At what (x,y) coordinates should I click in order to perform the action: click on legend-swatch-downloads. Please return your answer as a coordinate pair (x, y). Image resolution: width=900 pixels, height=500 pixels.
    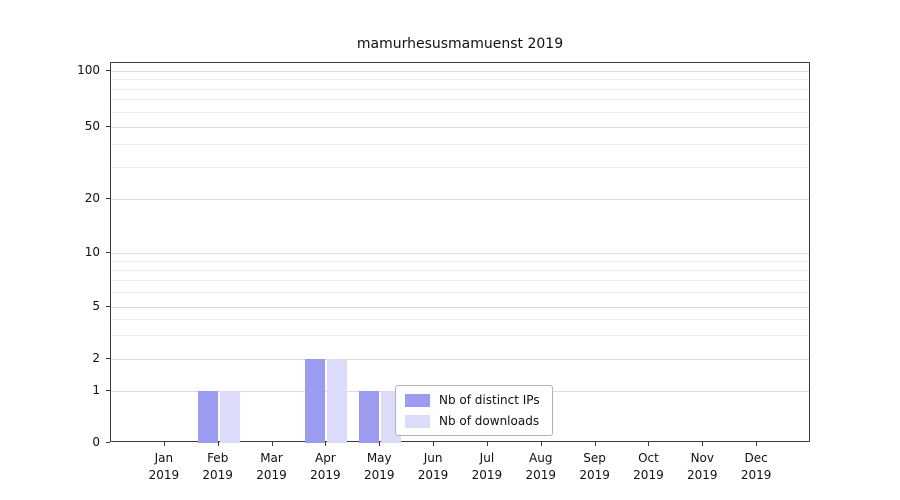
    Looking at the image, I should click on (417, 421).